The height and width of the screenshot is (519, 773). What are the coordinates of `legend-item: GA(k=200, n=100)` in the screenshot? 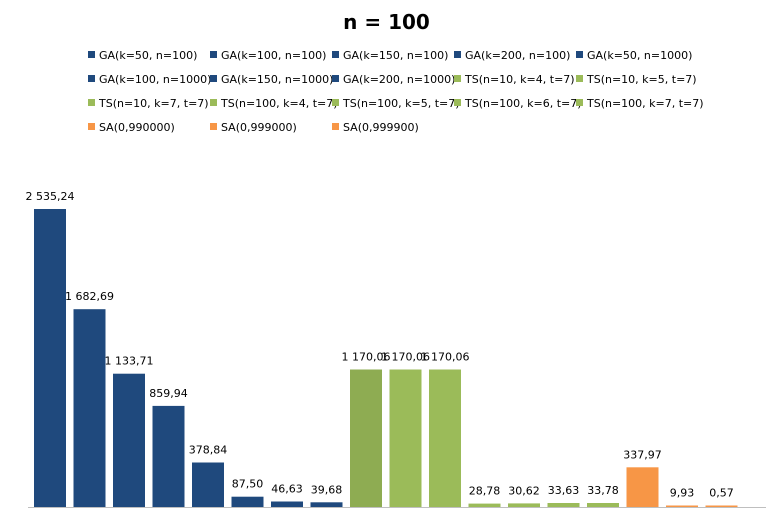 It's located at (512, 56).